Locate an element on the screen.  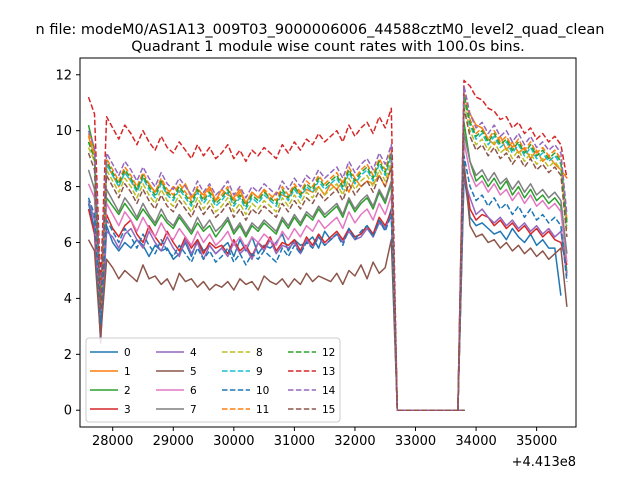
legend-label-13: 13 is located at coordinates (328, 372).